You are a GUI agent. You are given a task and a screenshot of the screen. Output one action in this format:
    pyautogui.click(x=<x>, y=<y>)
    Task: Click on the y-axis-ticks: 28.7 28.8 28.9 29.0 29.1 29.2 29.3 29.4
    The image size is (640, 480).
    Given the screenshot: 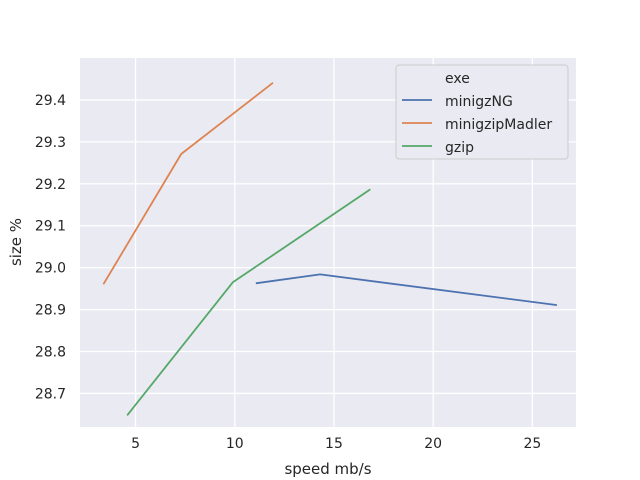 What is the action you would take?
    pyautogui.click(x=50, y=248)
    